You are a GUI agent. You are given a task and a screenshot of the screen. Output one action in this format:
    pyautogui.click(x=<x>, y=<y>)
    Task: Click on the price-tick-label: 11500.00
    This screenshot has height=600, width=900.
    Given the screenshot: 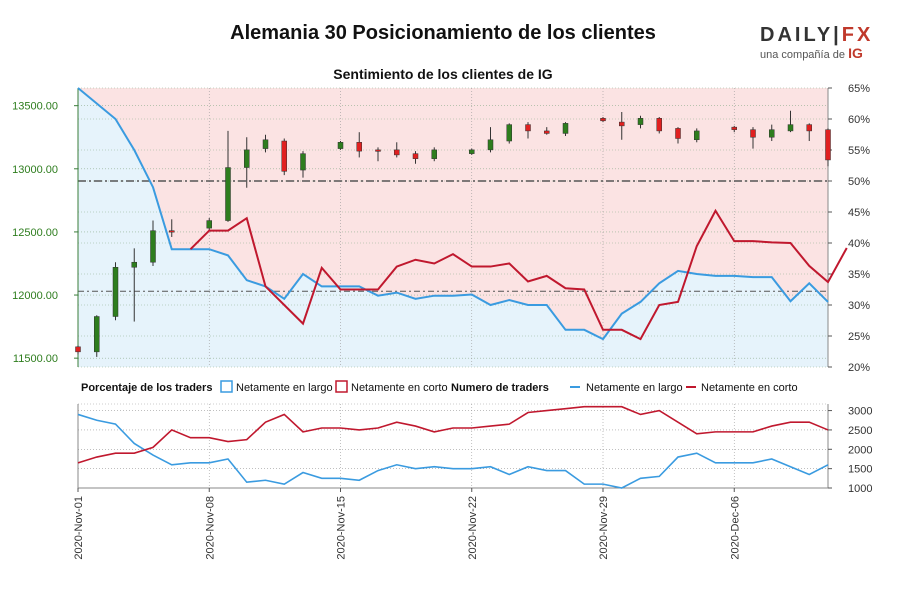 What is the action you would take?
    pyautogui.click(x=35, y=359)
    